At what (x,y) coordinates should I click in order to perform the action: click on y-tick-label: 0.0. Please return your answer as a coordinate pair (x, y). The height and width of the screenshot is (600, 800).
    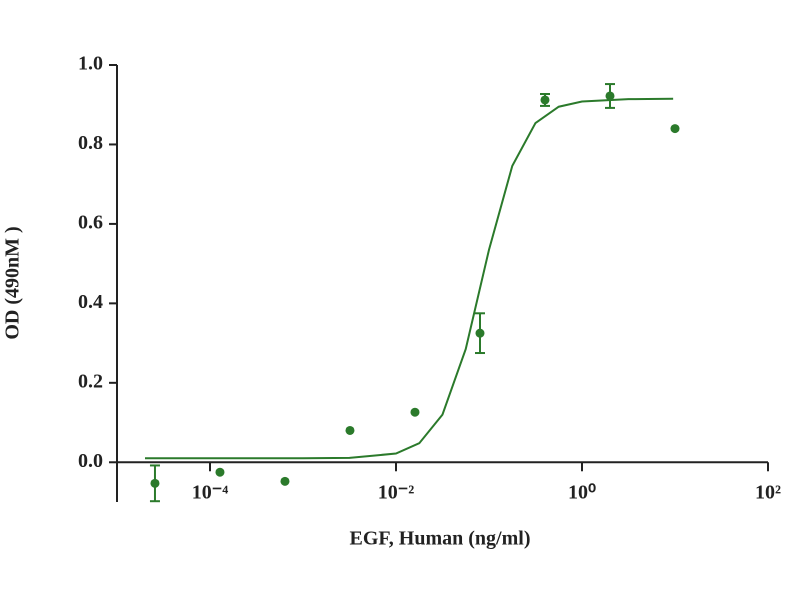
    Looking at the image, I should click on (90, 461).